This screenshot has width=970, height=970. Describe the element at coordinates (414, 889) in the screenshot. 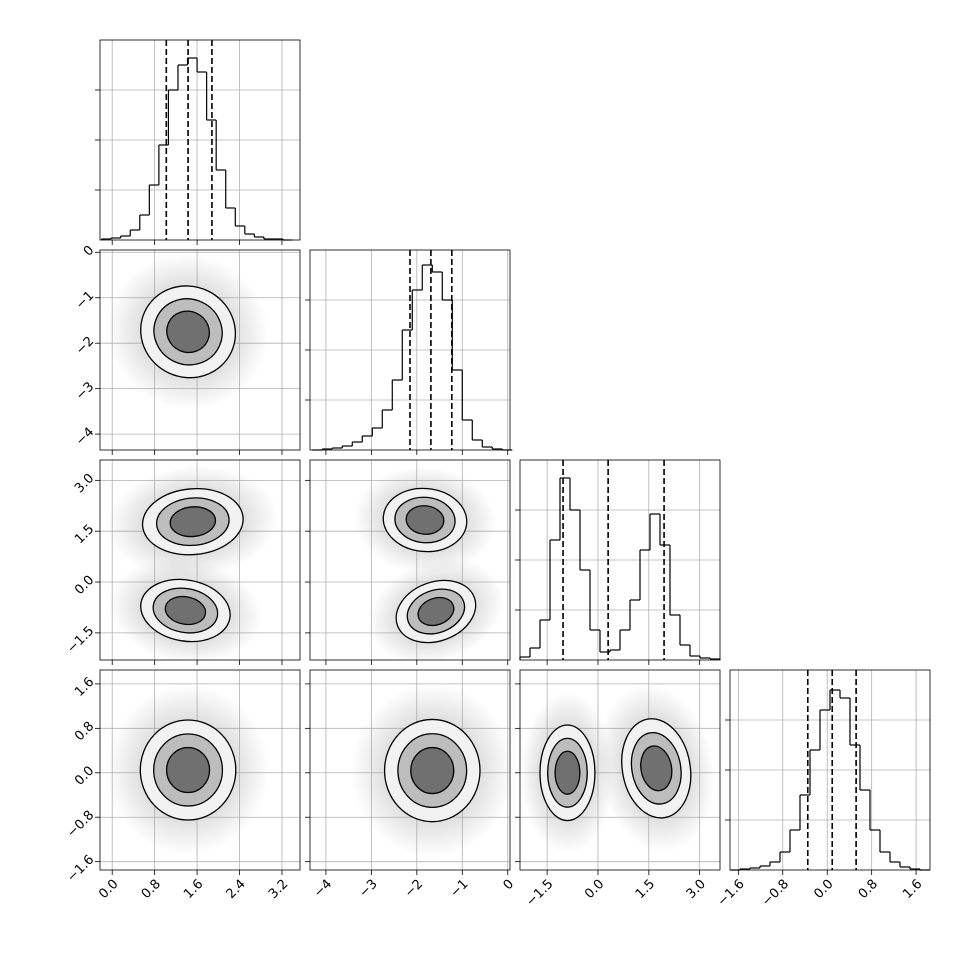

I see `x-tick-label: −2` at that location.